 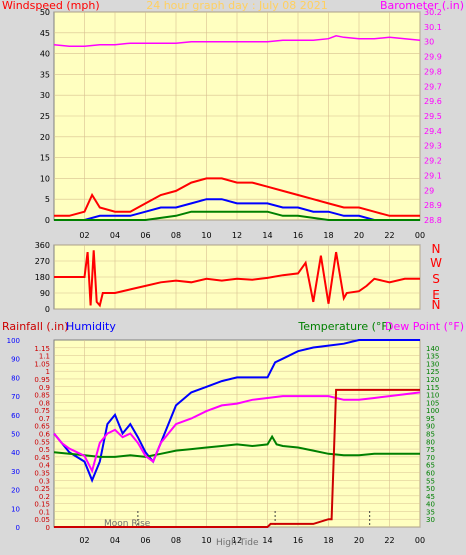 I want to click on temp-tick-130: 130, so click(x=432, y=364).